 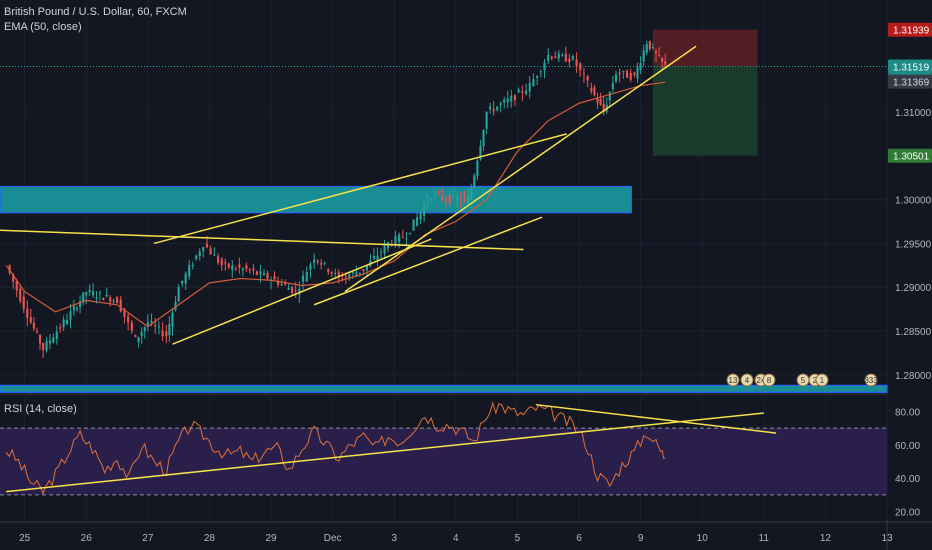 I want to click on price-tag-bg-ema, so click(x=910, y=81).